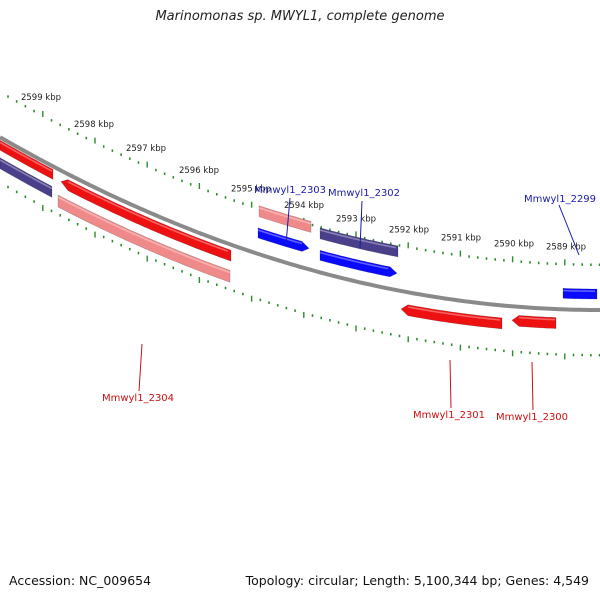 Image resolution: width=600 pixels, height=600 pixels. Describe the element at coordinates (290, 190) in the screenshot. I see `gene-label: Mmwyl1_2303` at that location.